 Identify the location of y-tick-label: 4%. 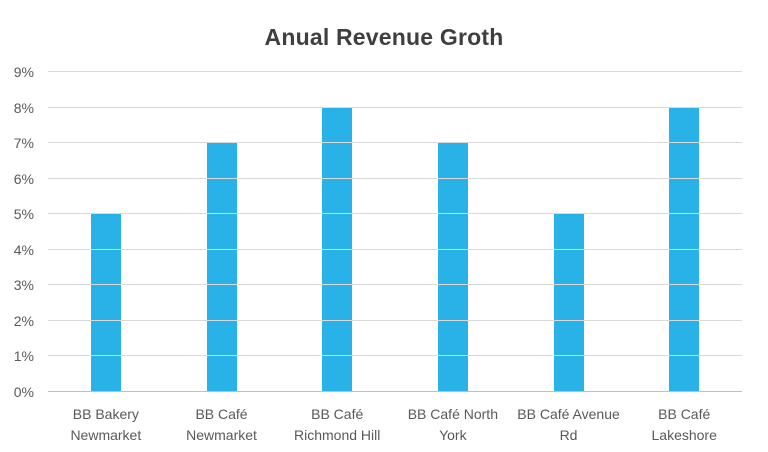
(23, 249).